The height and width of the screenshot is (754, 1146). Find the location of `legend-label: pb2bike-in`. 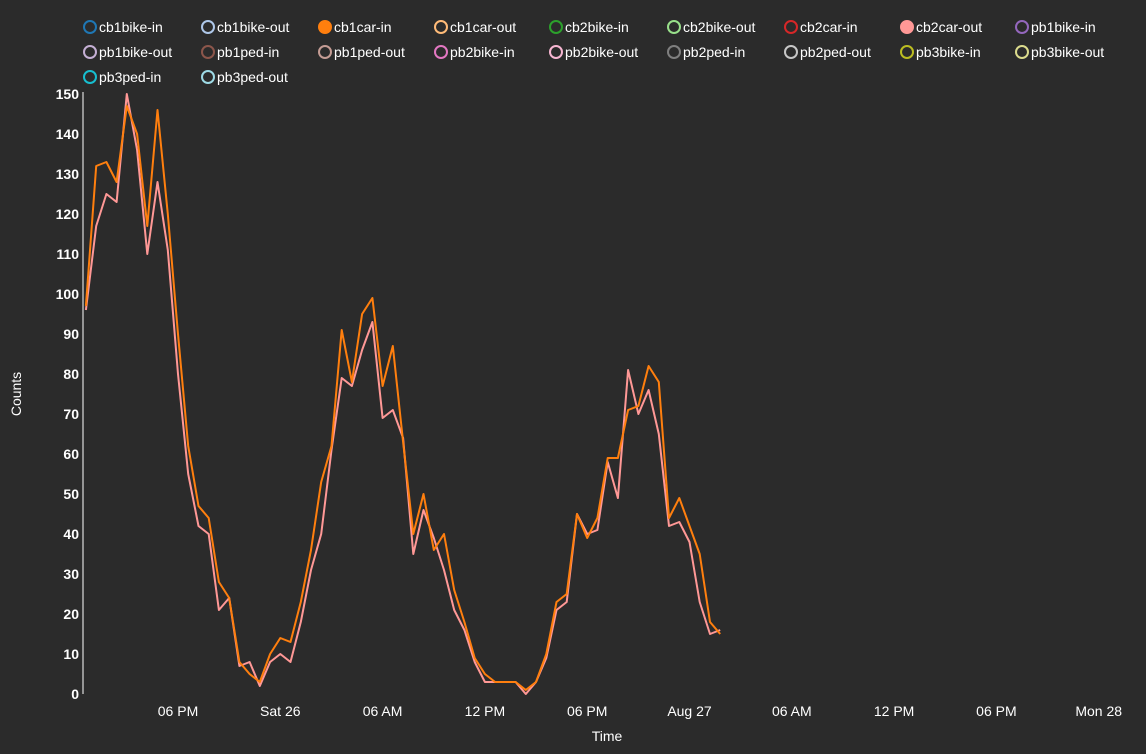

legend-label: pb2bike-in is located at coordinates (482, 52).